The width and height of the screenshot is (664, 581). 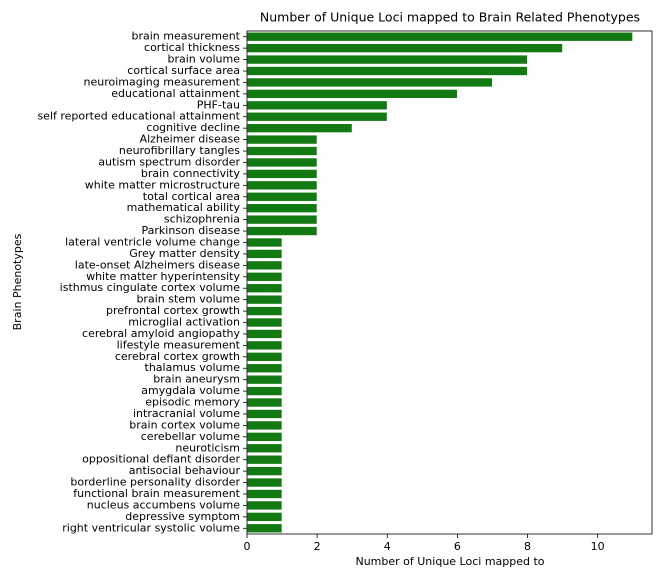 I want to click on y-tick-label: brain aneurysm, so click(x=196, y=379).